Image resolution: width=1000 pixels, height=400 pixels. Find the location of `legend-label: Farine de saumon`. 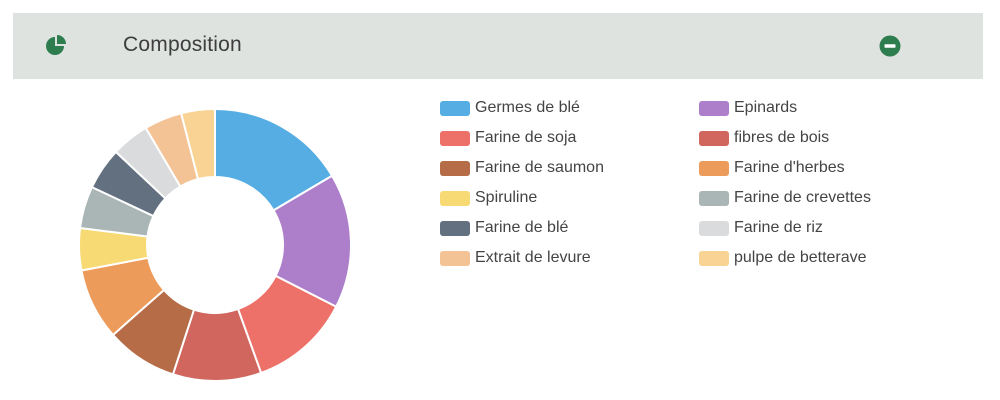

legend-label: Farine de saumon is located at coordinates (539, 167).